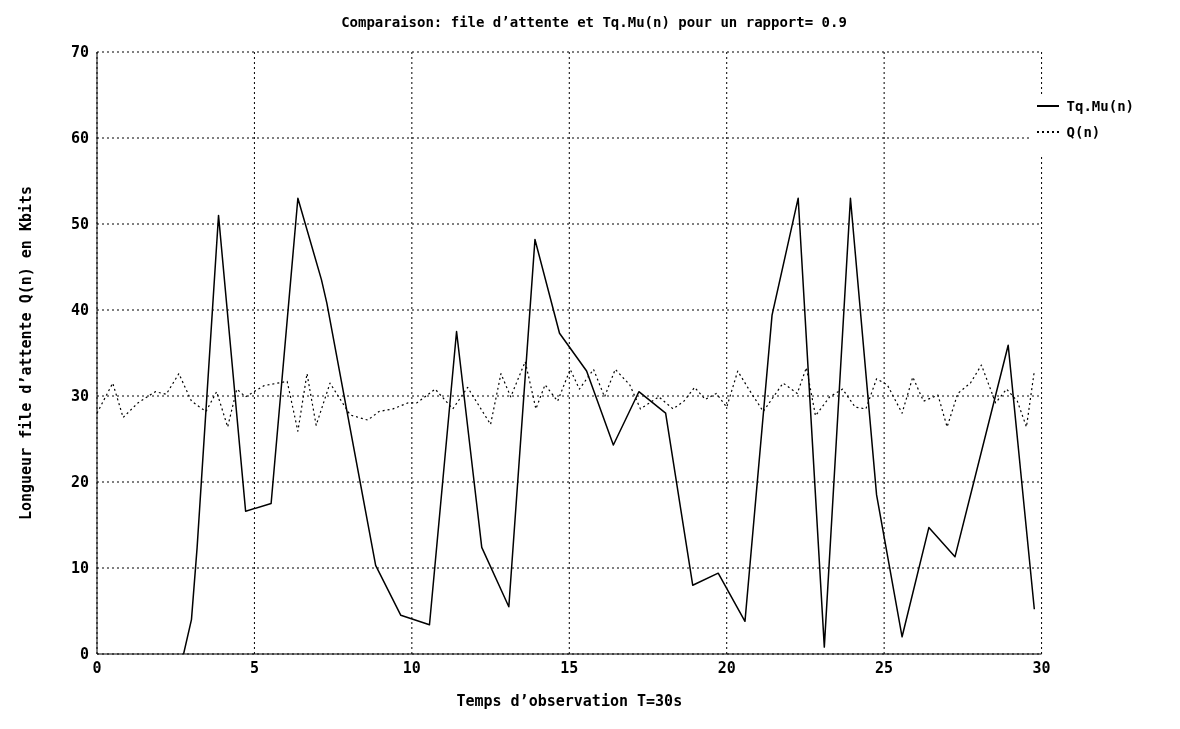  What do you see at coordinates (1100, 106) in the screenshot?
I see `legend-label: Tq.Mu(n)` at bounding box center [1100, 106].